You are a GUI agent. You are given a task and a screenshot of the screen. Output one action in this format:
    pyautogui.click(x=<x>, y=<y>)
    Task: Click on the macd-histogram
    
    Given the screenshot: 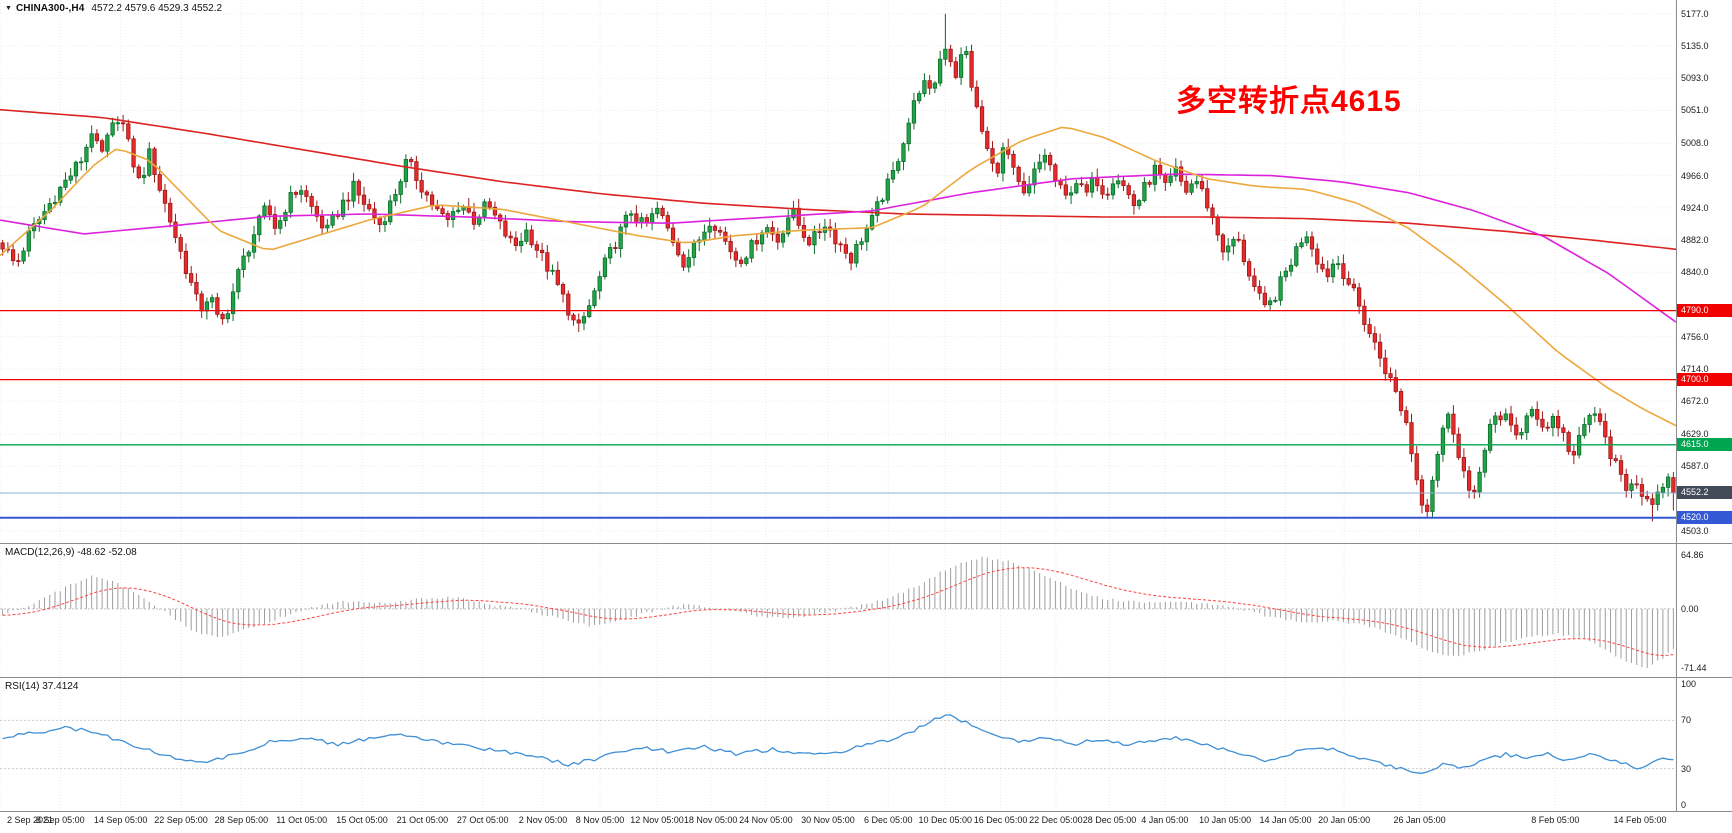 What is the action you would take?
    pyautogui.click(x=838, y=612)
    